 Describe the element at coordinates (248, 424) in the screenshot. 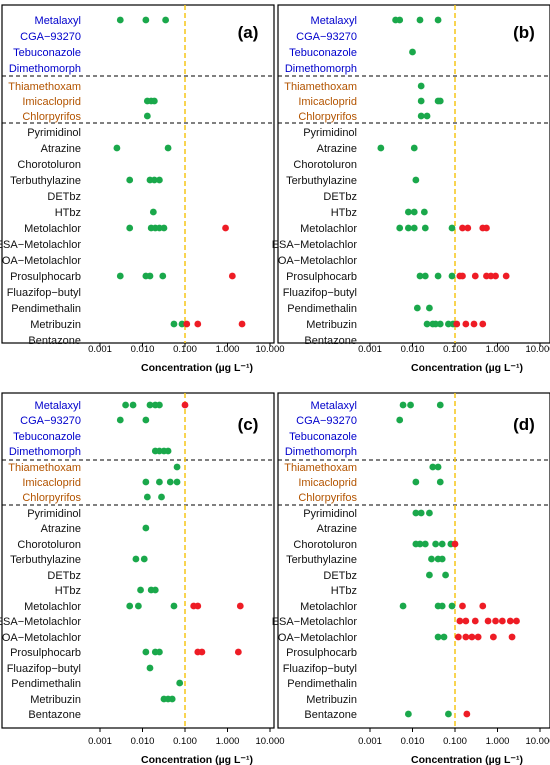

I see `panel-label: (c)` at that location.